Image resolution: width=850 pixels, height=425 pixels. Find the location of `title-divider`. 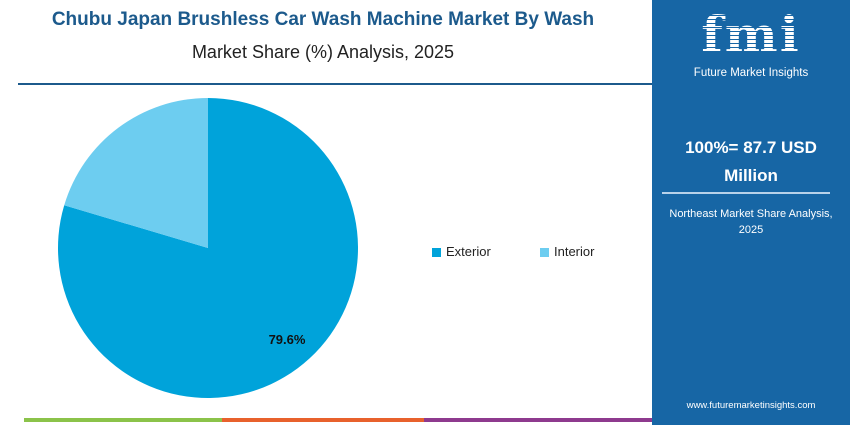

title-divider is located at coordinates (335, 84).